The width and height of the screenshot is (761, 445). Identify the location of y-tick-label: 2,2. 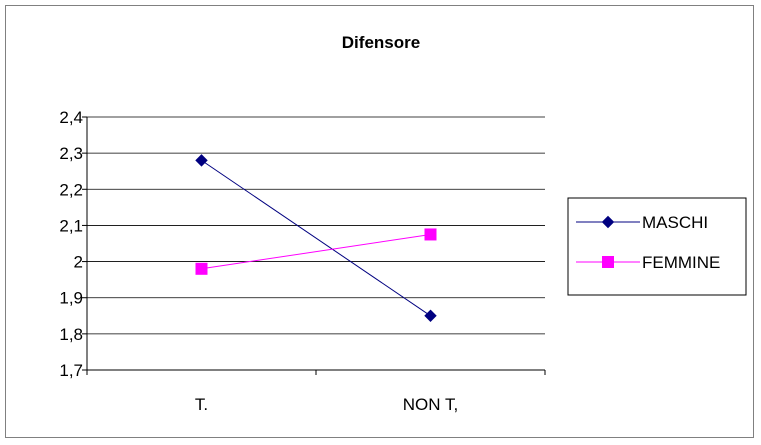
(71, 189).